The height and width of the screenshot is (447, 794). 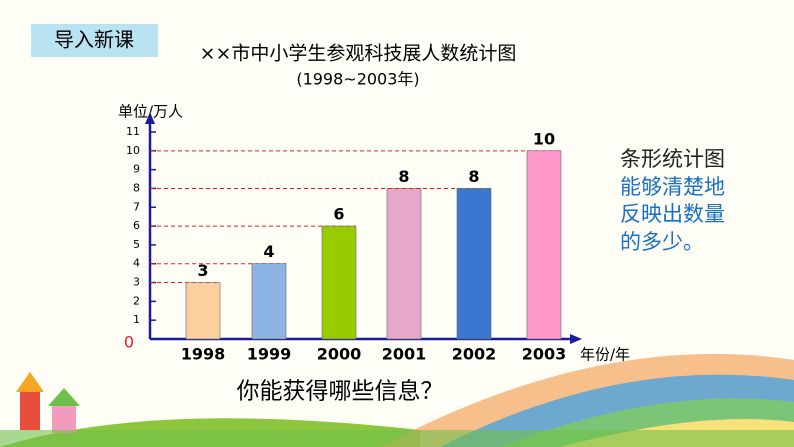 What do you see at coordinates (150, 118) in the screenshot?
I see `y-axis-arrow` at bounding box center [150, 118].